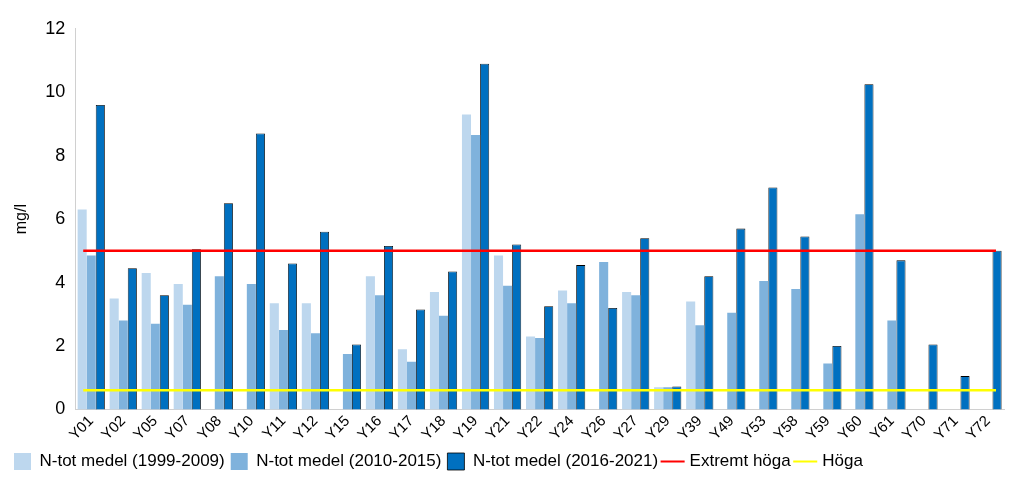 This screenshot has width=1032, height=488. What do you see at coordinates (913, 427) in the screenshot?
I see `x-tick-label: Y70` at bounding box center [913, 427].